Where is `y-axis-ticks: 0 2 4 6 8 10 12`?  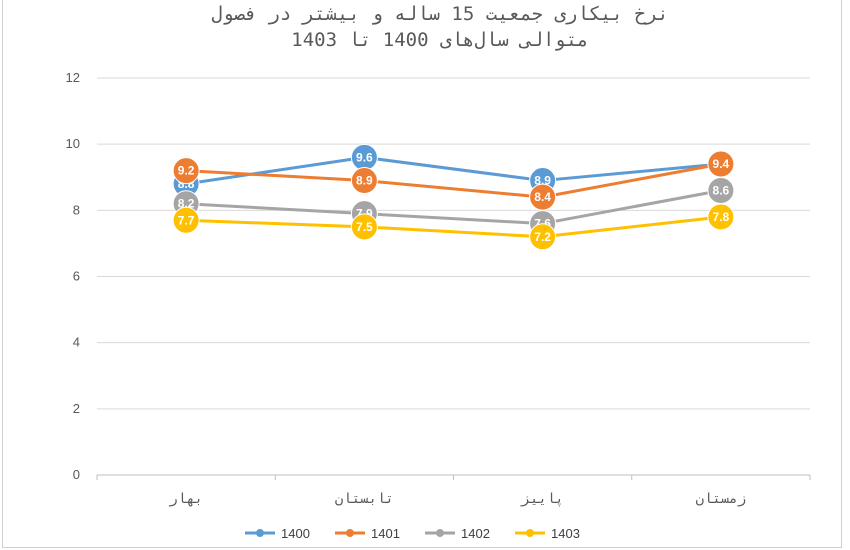 y-axis-ticks: 0 2 4 6 8 10 12 is located at coordinates (73, 276).